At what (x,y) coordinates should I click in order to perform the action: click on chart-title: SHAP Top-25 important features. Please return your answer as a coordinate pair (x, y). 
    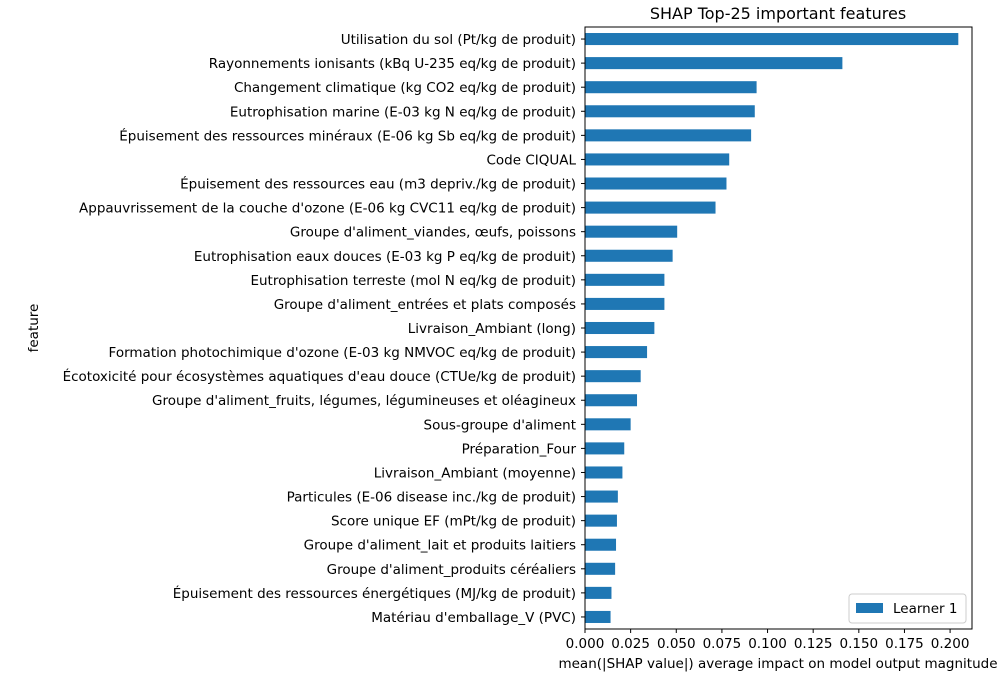
    Looking at the image, I should click on (778, 13).